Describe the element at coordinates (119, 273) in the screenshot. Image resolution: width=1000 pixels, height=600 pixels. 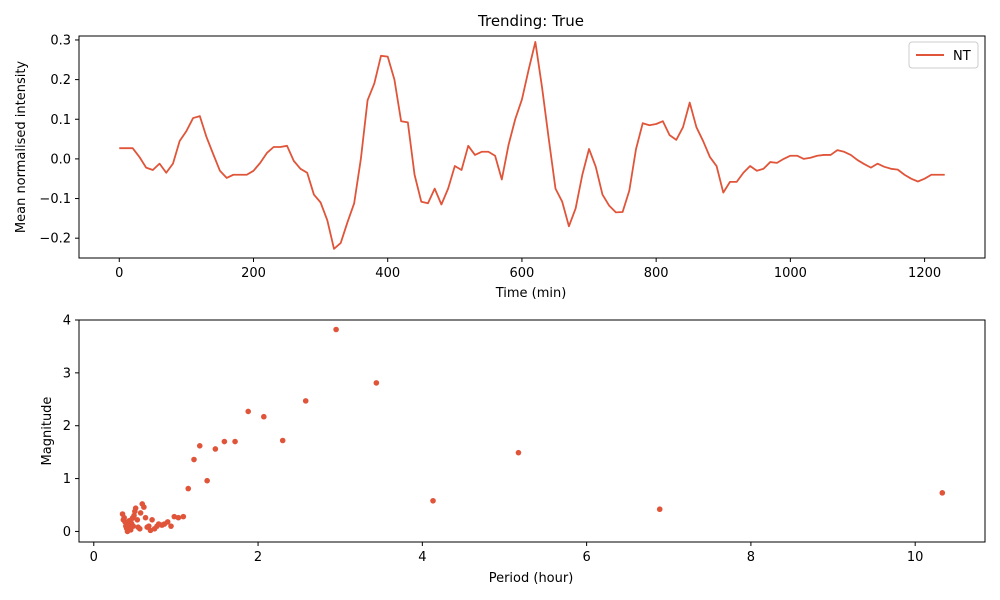
I see `line-chart-x-tick-label: 0` at that location.